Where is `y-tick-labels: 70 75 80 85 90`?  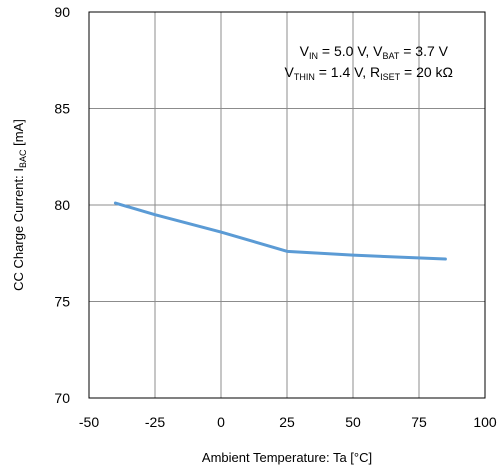
y-tick-labels: 70 75 80 85 90 is located at coordinates (62, 205).